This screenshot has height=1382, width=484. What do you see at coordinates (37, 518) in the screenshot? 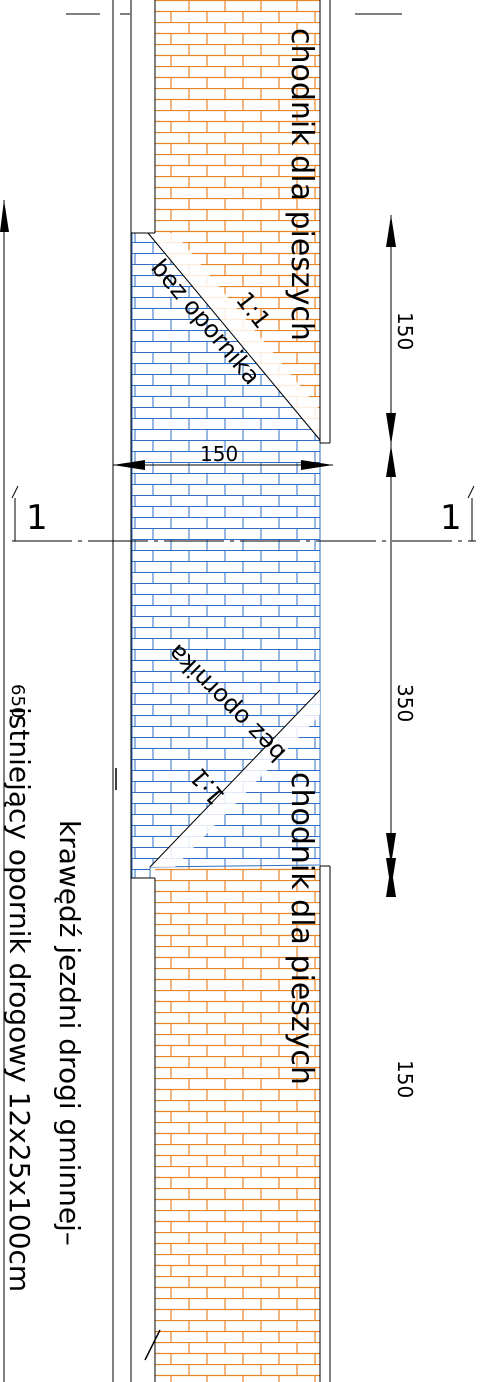
I see `section-label-left: 1` at bounding box center [37, 518].